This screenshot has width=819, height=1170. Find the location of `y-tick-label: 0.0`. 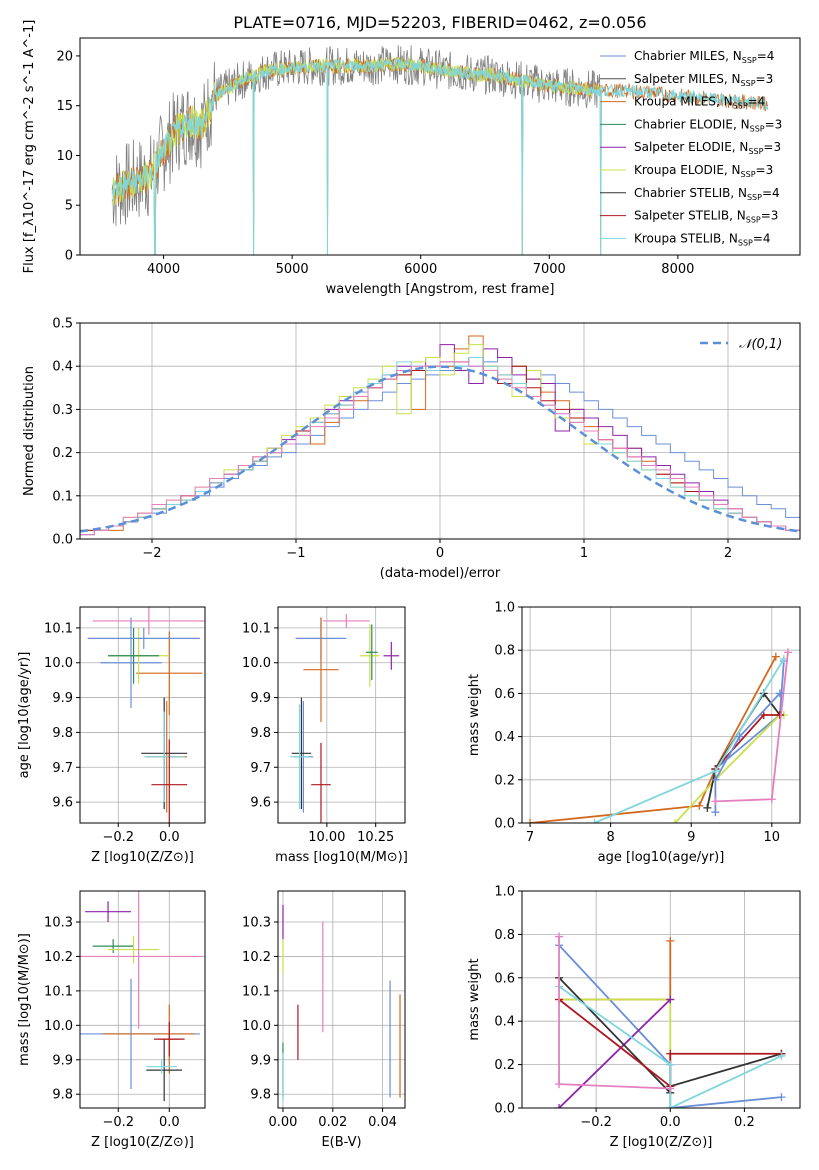

y-tick-label: 0.0 is located at coordinates (504, 824).